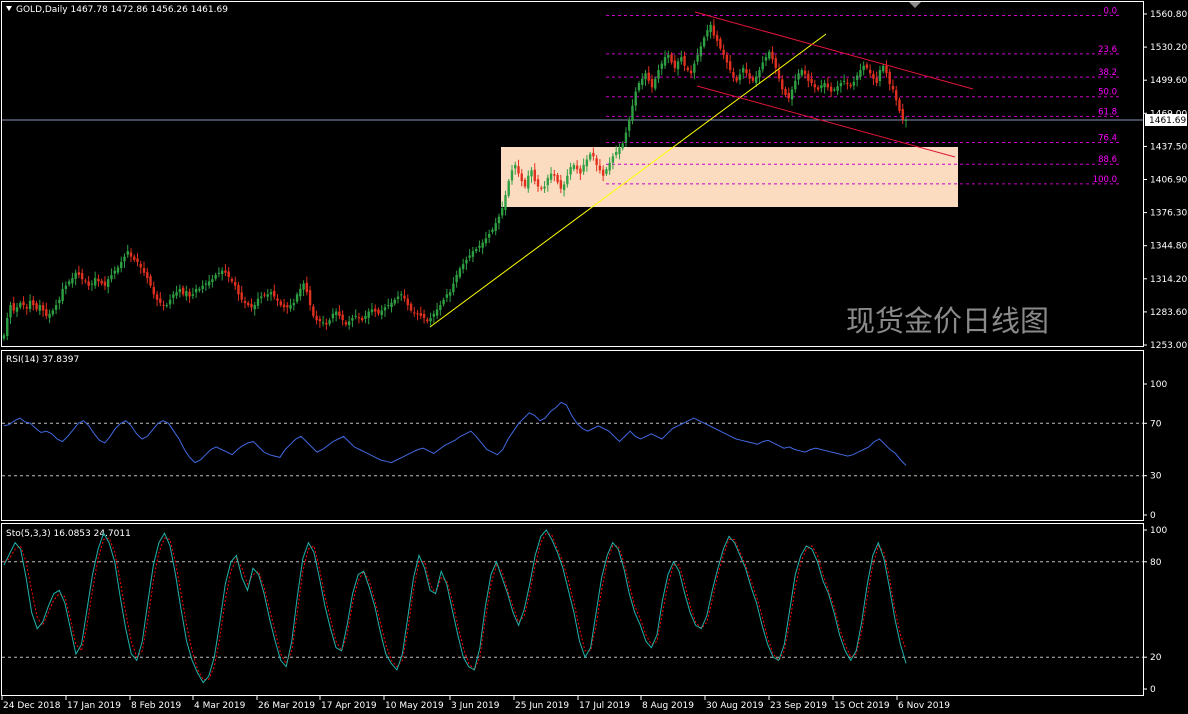  I want to click on time-tick-label: 6 Nov 2019, so click(924, 706).